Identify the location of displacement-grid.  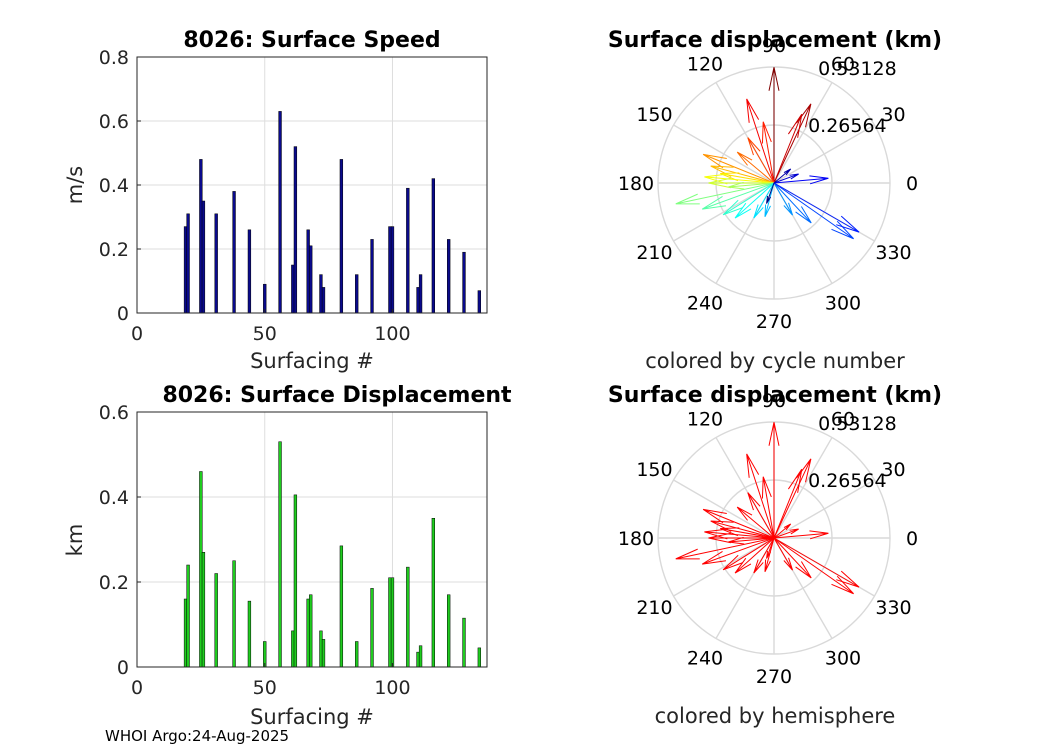
(312, 539).